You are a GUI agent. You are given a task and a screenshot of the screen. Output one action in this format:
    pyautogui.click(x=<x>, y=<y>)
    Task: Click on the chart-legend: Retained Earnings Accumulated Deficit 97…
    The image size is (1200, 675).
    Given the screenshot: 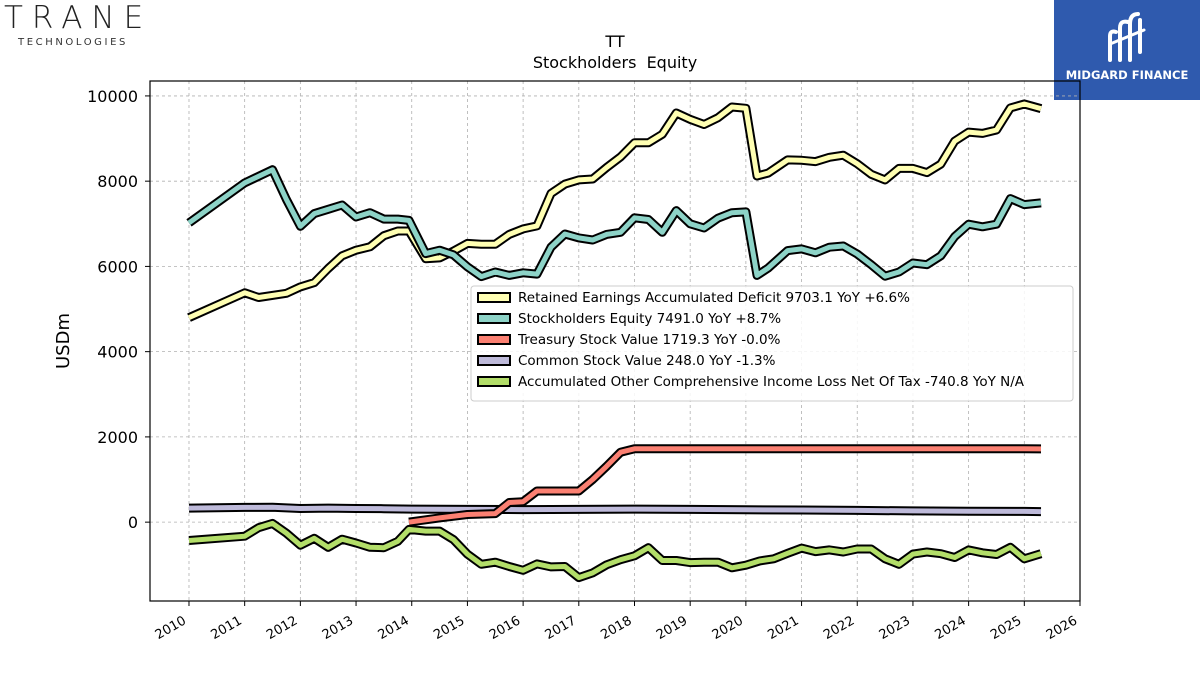 What is the action you would take?
    pyautogui.click(x=772, y=343)
    